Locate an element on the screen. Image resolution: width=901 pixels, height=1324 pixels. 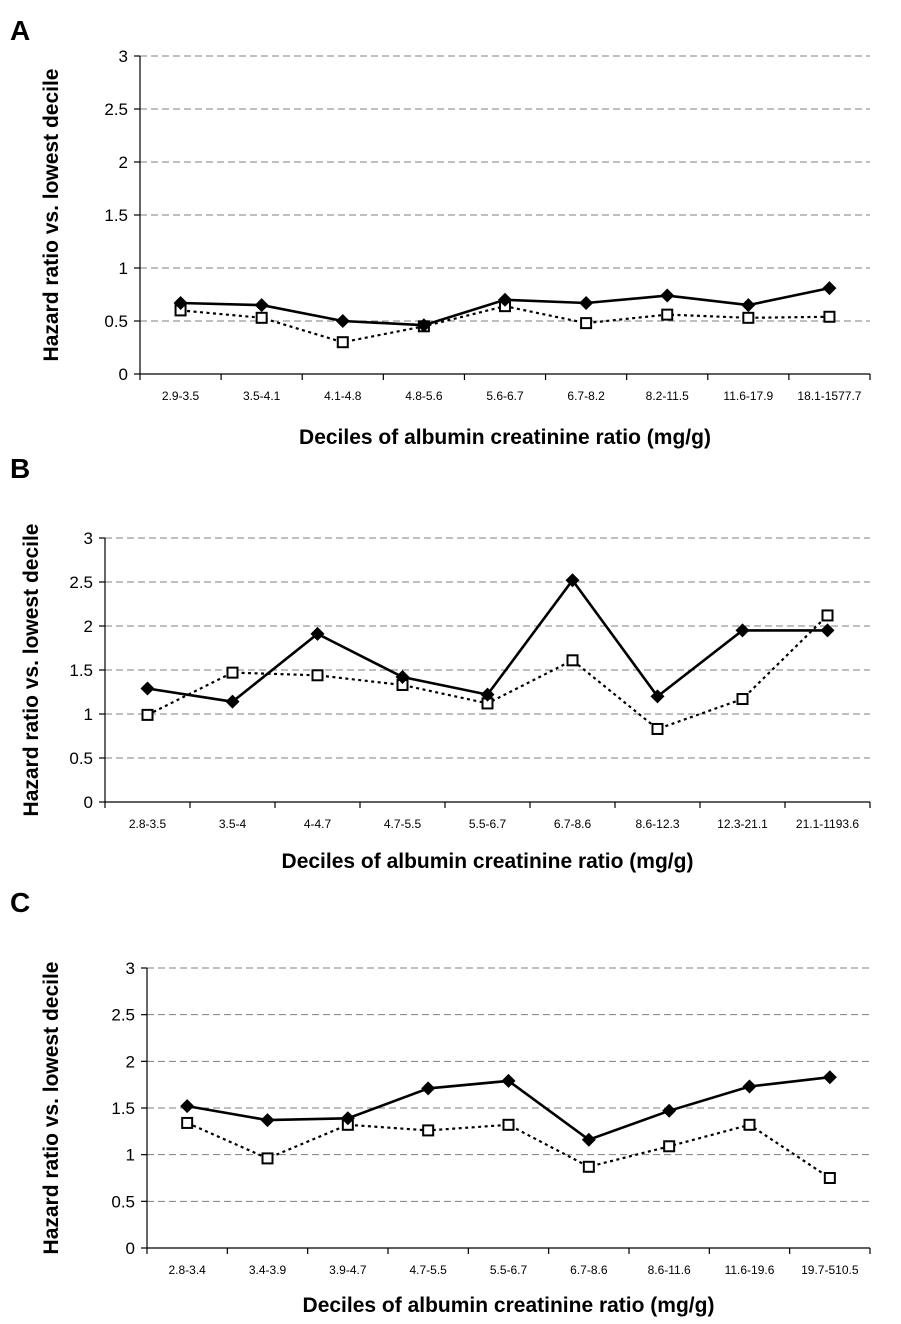
x-tick-label: 19.7-510.5 is located at coordinates (830, 1270).